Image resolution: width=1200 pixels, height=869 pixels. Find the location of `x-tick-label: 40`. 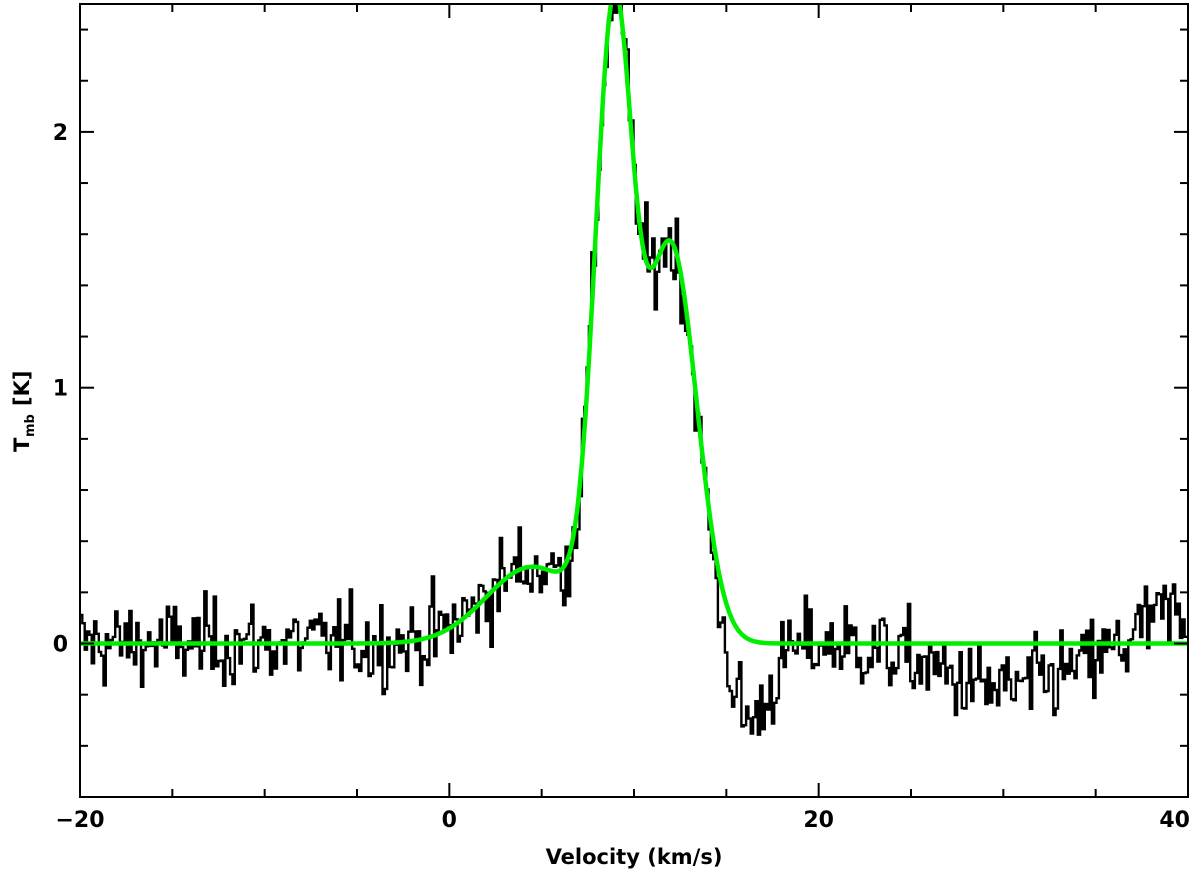

x-tick-label: 40 is located at coordinates (1174, 820).